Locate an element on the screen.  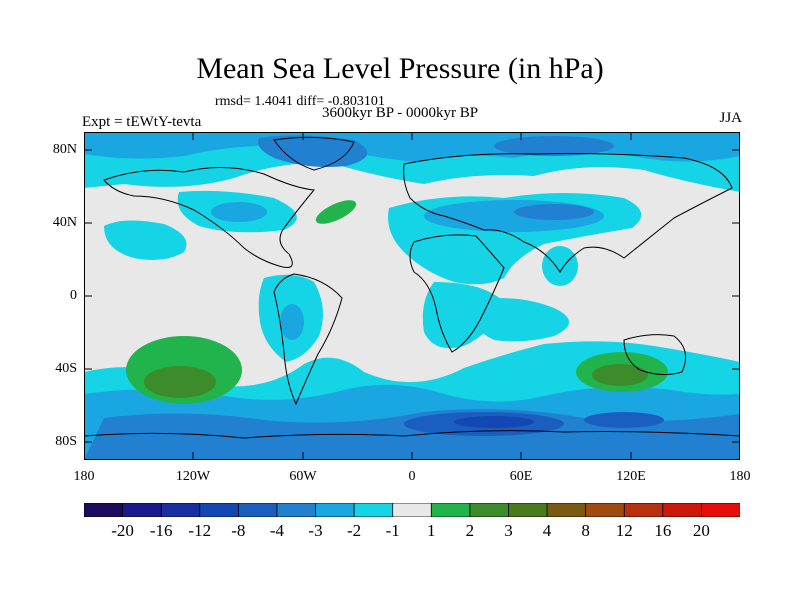
lon-label: 120E is located at coordinates (631, 476).